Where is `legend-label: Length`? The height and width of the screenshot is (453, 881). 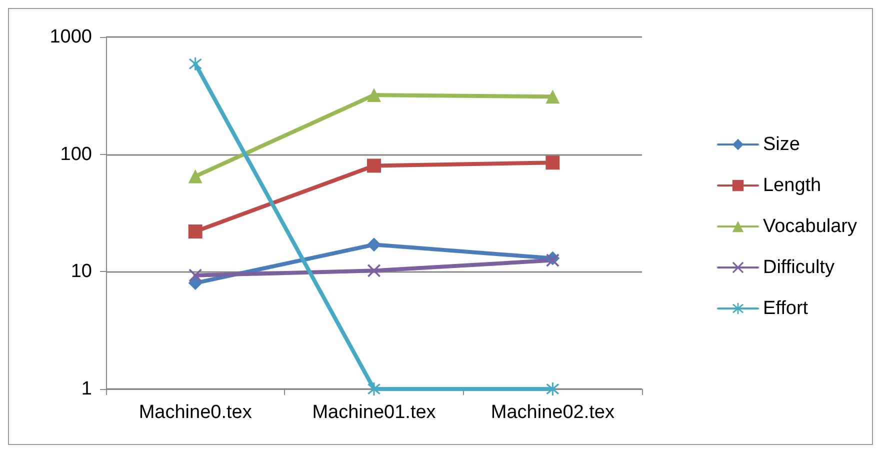
legend-label: Length is located at coordinates (792, 185).